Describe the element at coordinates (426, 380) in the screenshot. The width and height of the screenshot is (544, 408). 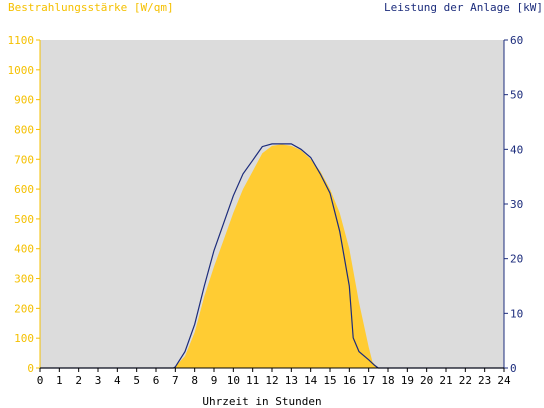
I see `x-axis-tick-label: 20` at that location.